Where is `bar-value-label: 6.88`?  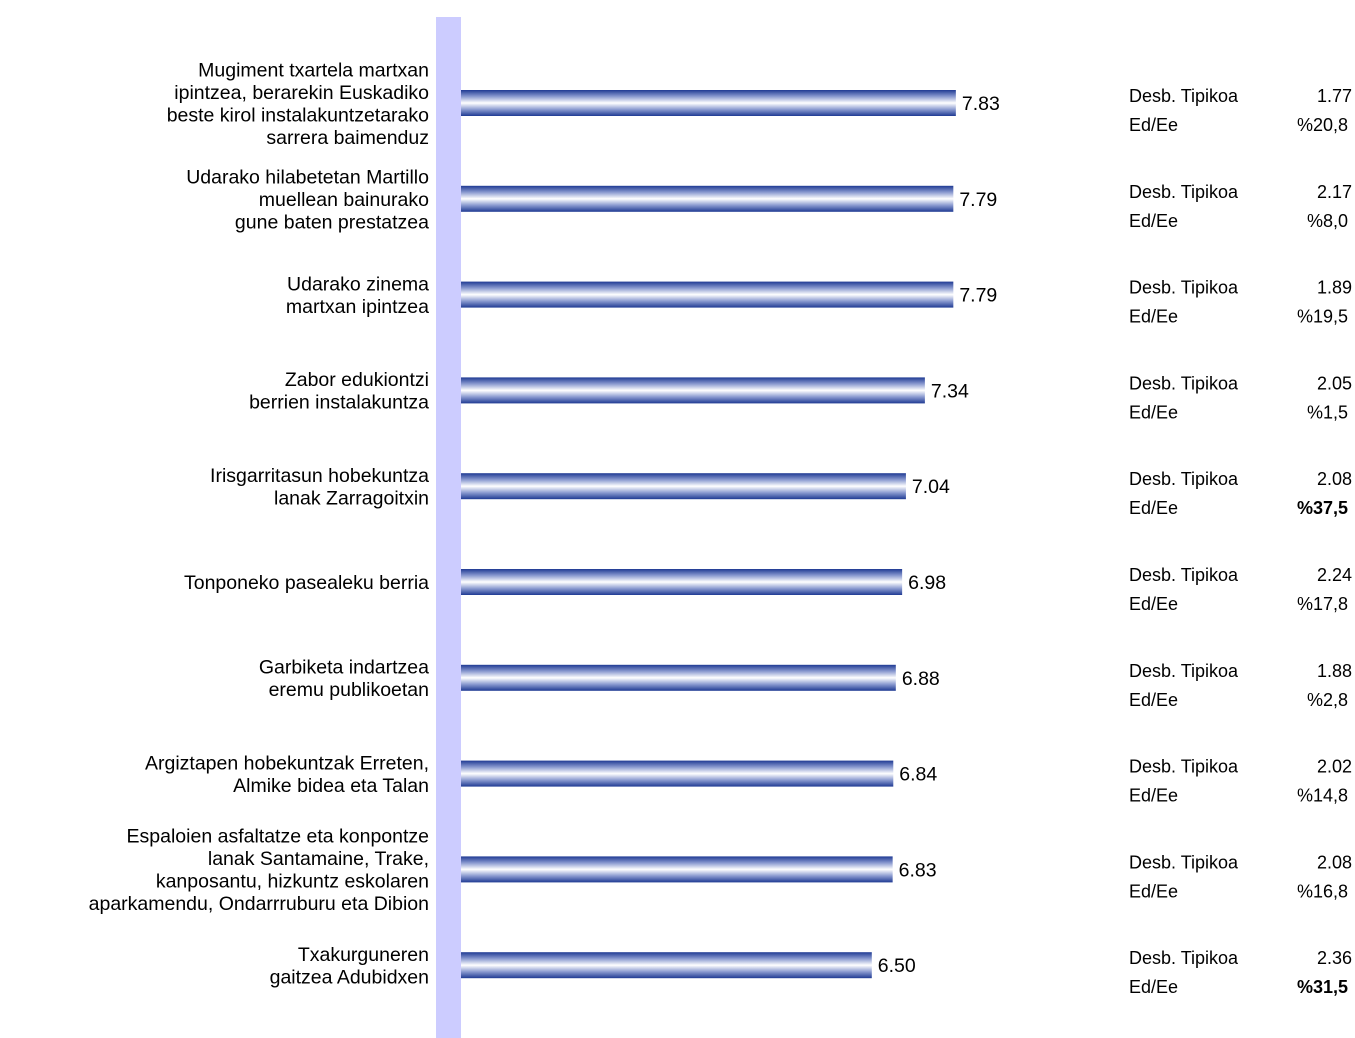 bar-value-label: 6.88 is located at coordinates (921, 679).